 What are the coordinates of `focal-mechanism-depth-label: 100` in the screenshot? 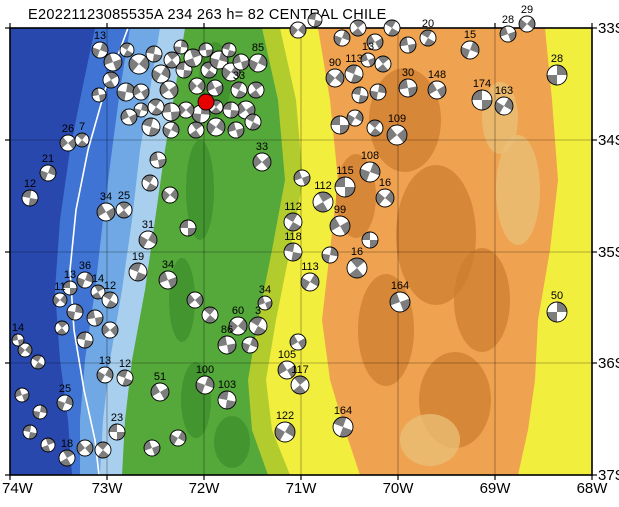 It's located at (205, 370).